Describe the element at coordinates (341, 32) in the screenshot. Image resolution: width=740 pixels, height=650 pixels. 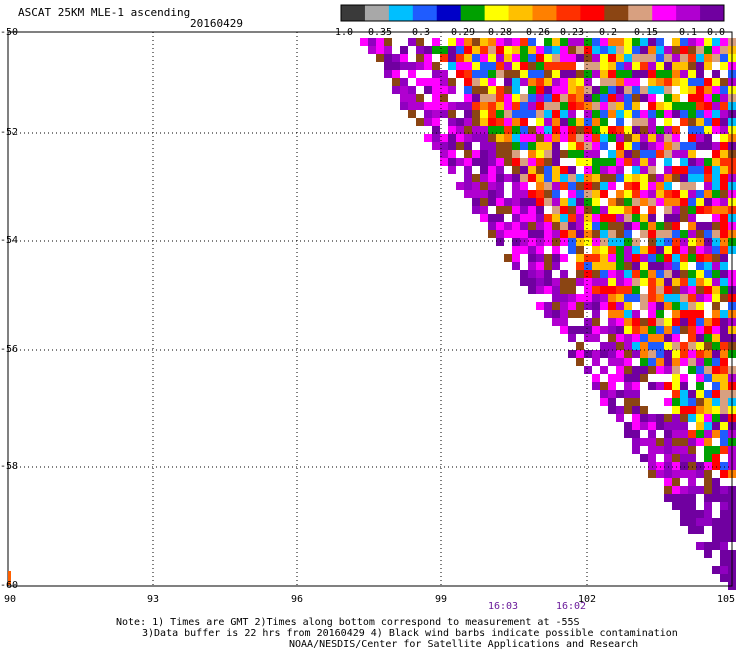
I see `colorbar-tick: -1.0` at that location.